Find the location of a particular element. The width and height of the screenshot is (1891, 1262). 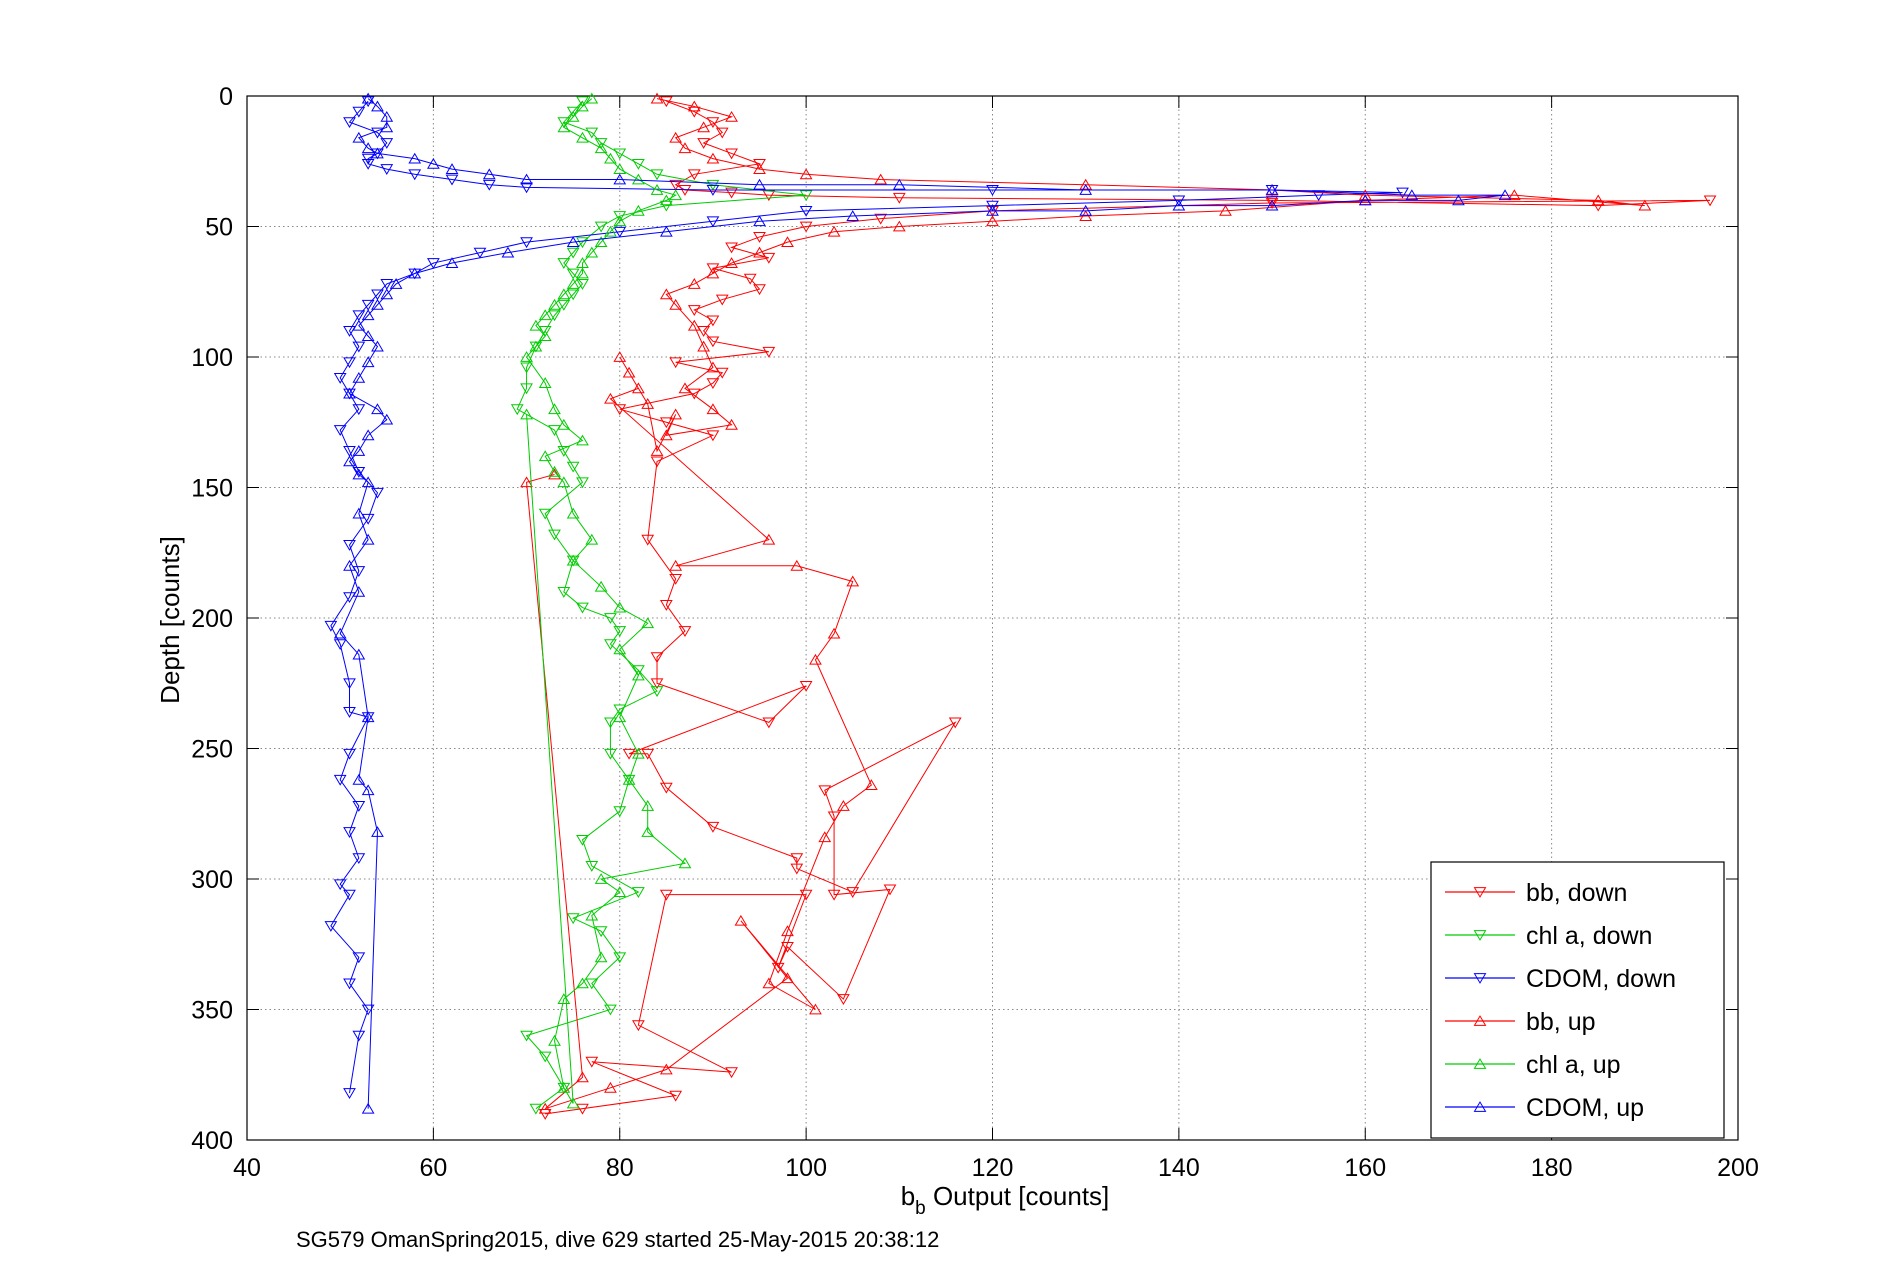

legend-marker is located at coordinates (1480, 978).